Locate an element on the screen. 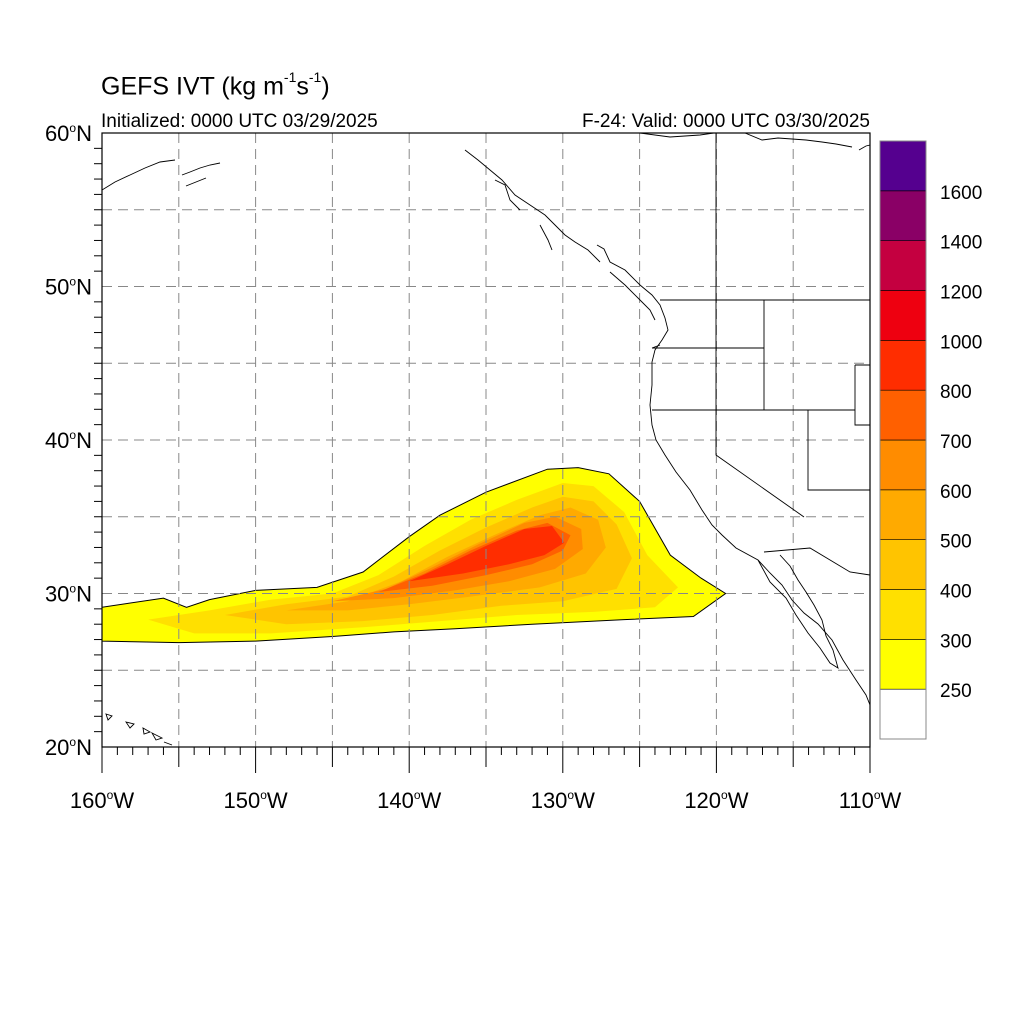 Image resolution: width=1024 pixels, height=1024 pixels. colorbar-label: 600 is located at coordinates (956, 492).